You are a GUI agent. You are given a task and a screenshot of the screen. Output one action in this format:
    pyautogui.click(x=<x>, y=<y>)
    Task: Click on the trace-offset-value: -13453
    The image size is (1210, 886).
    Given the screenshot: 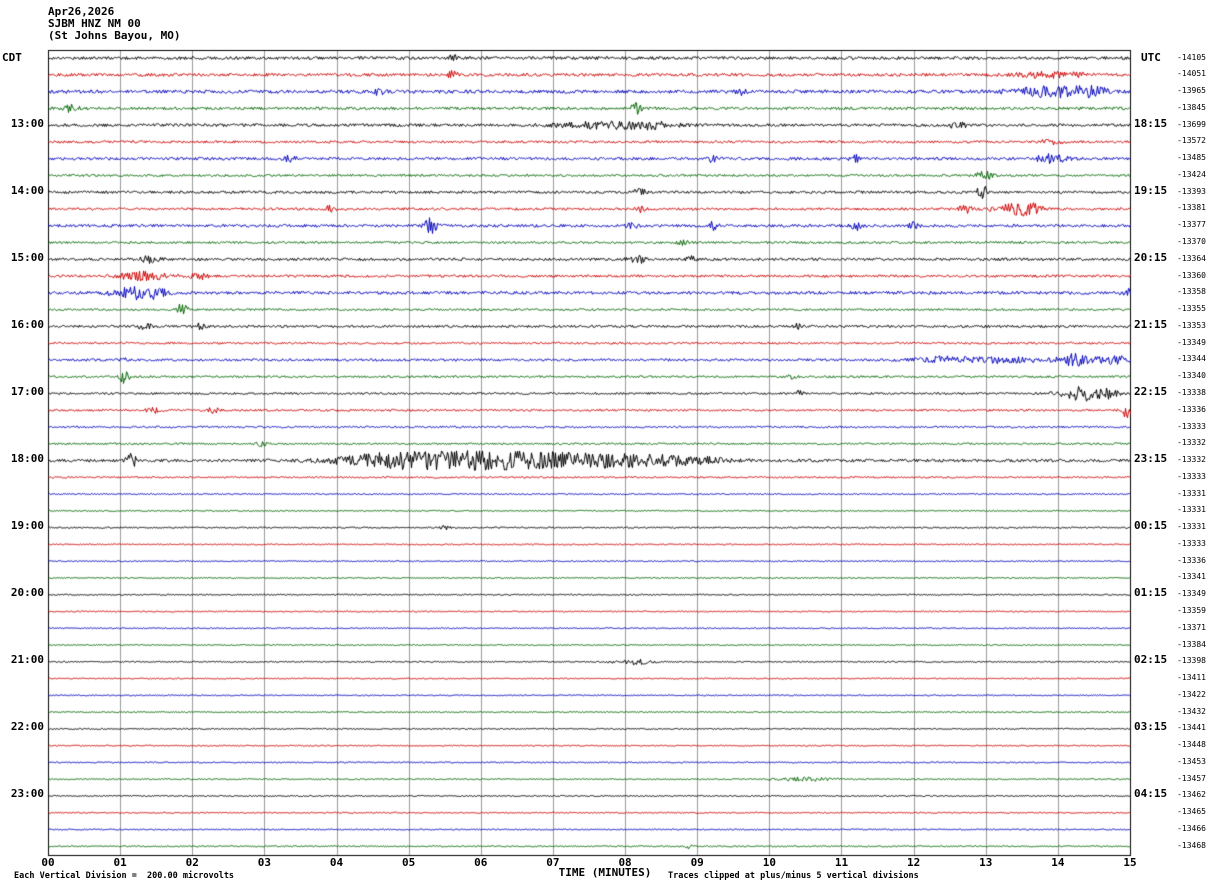 What is the action you would take?
    pyautogui.click(x=1191, y=761)
    